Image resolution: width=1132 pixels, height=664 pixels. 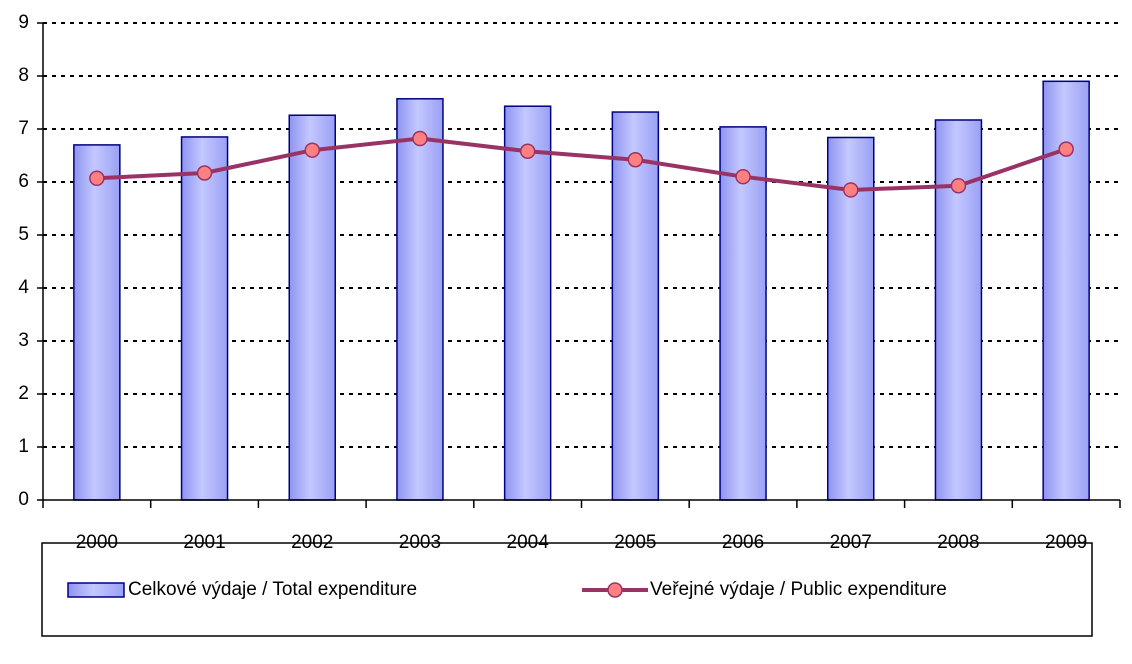 I want to click on y-tick-label: 8, so click(x=23, y=75).